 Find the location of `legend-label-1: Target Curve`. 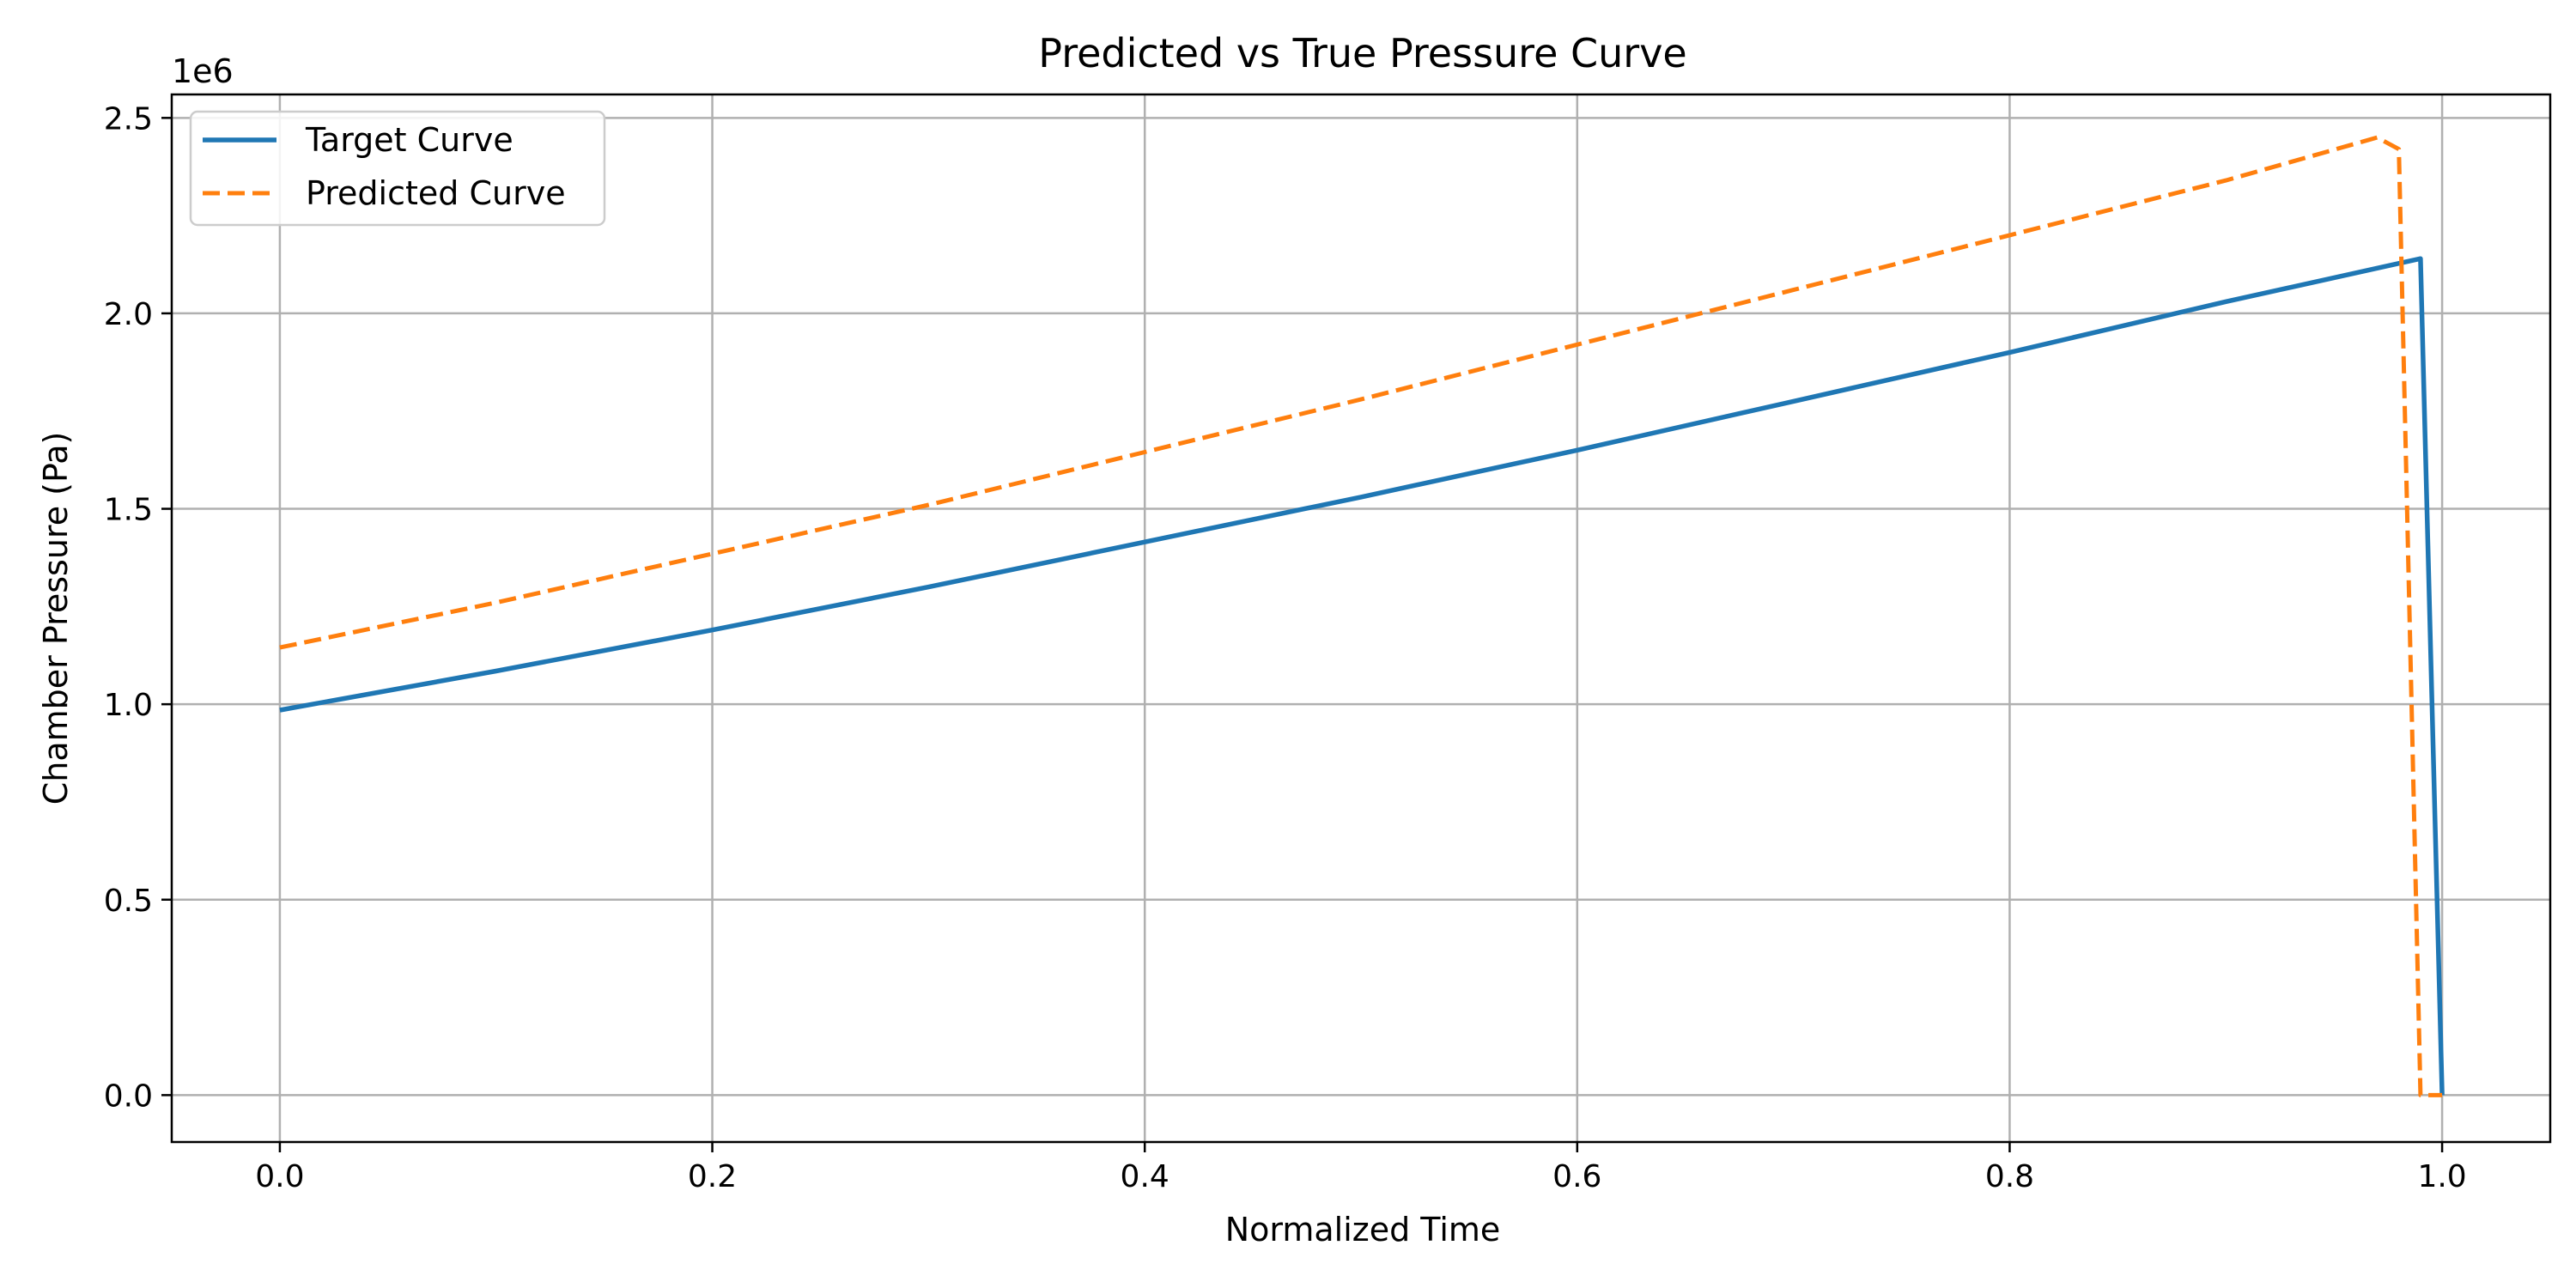

legend-label-1: Target Curve is located at coordinates (409, 140).